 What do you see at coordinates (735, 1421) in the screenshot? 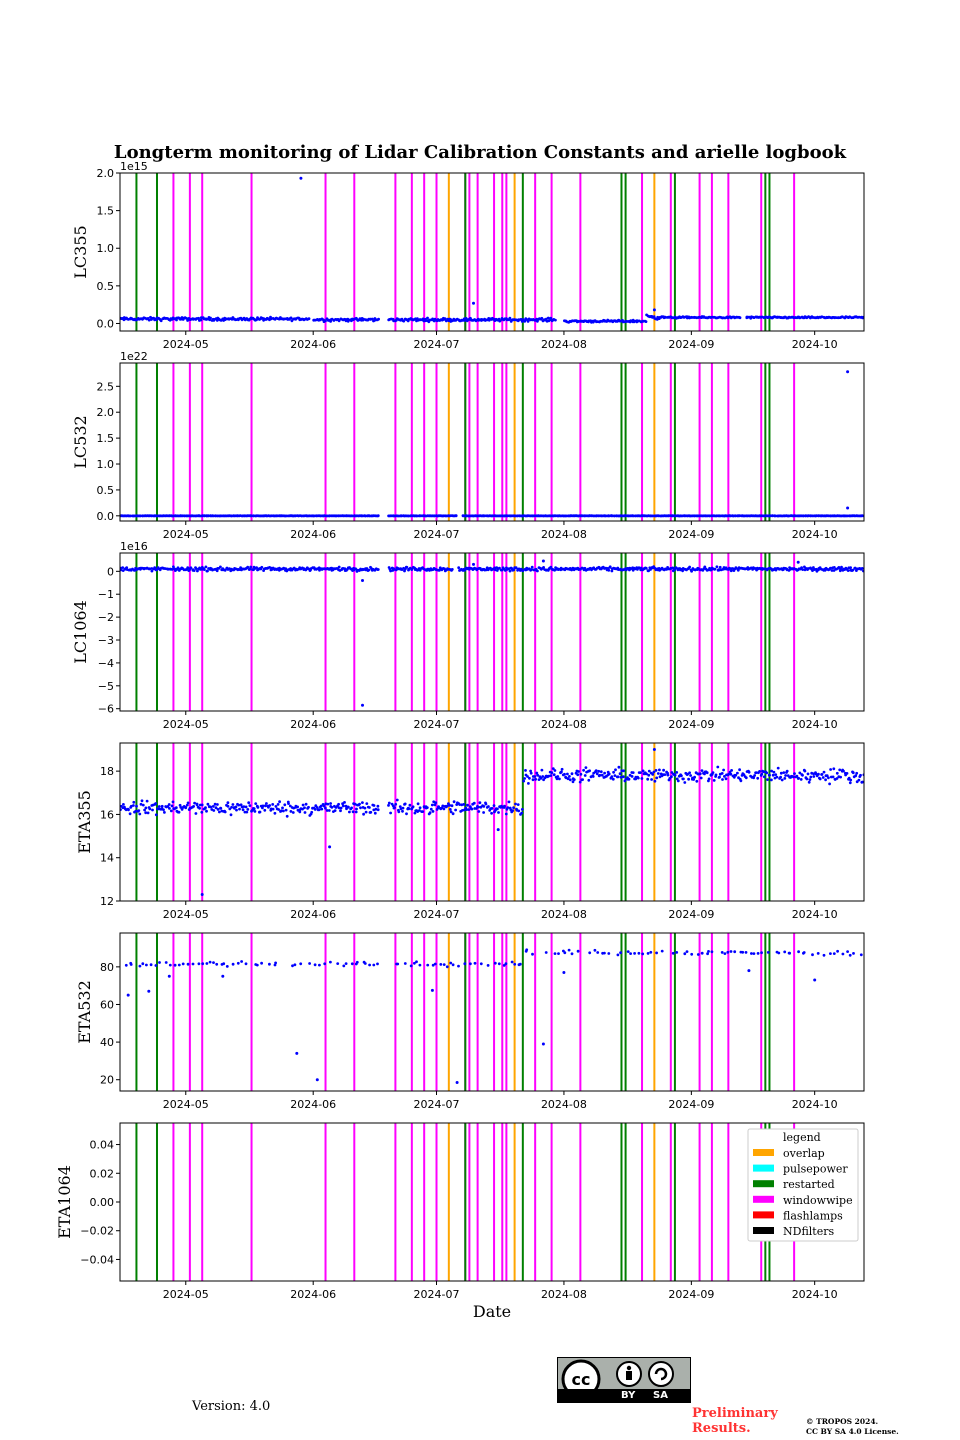
I see `preliminary-results-note: Preliminary Results.` at bounding box center [735, 1421].